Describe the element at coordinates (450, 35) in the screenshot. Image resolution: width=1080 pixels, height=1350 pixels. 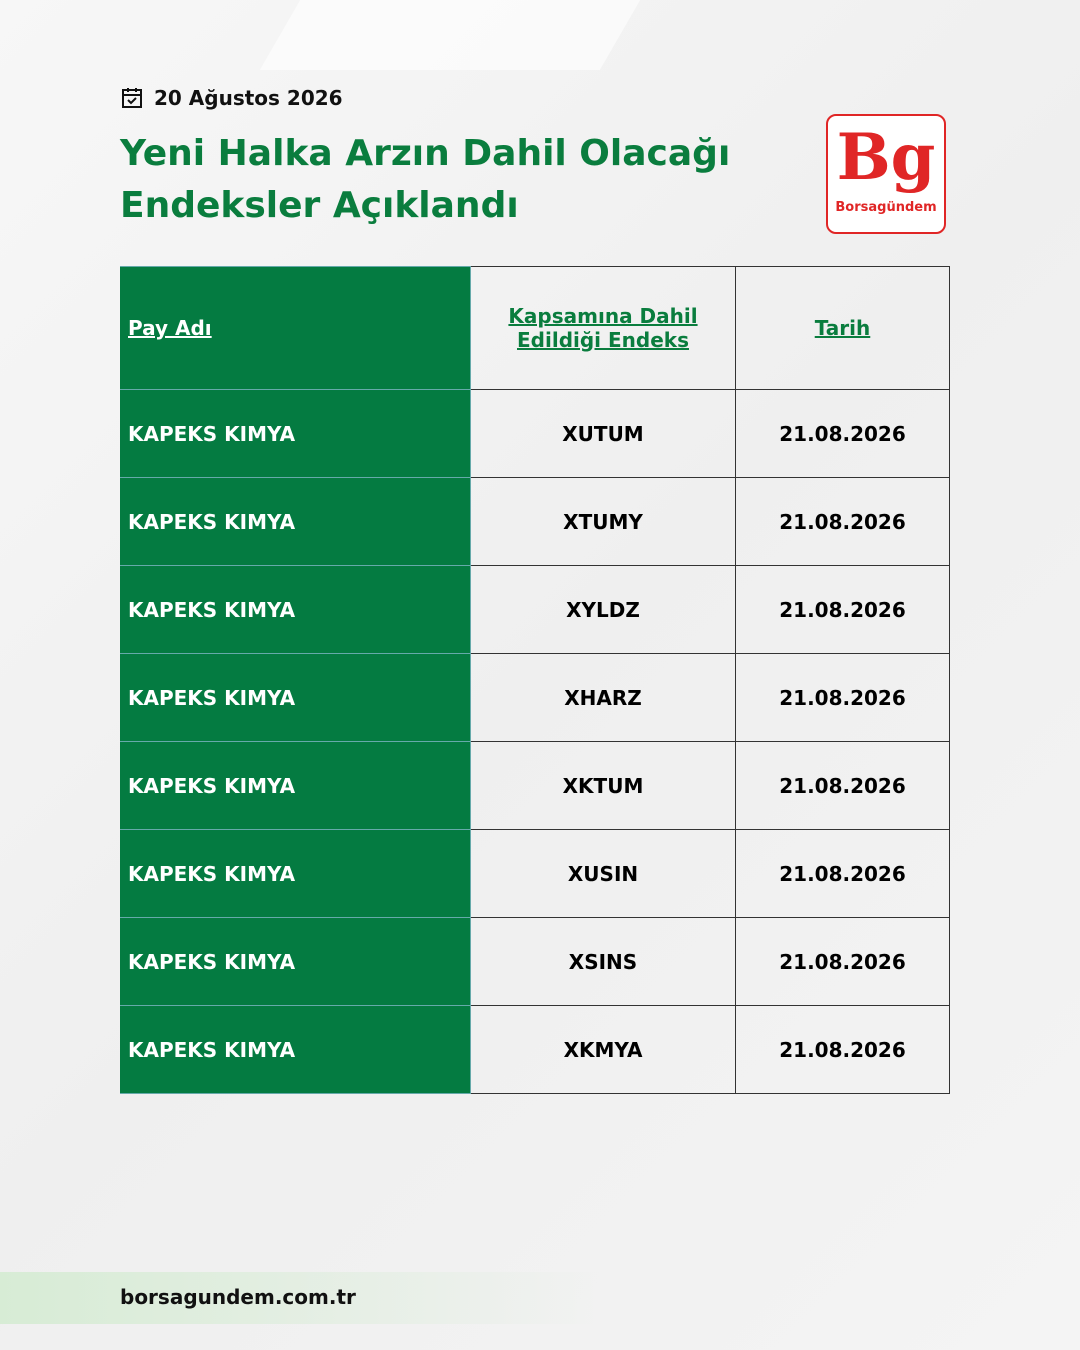
I see `bg-shape` at that location.